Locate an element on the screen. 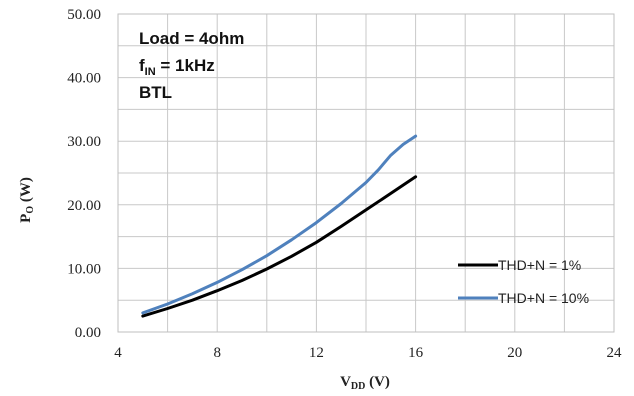  x-tick-label: 4 is located at coordinates (118, 353).